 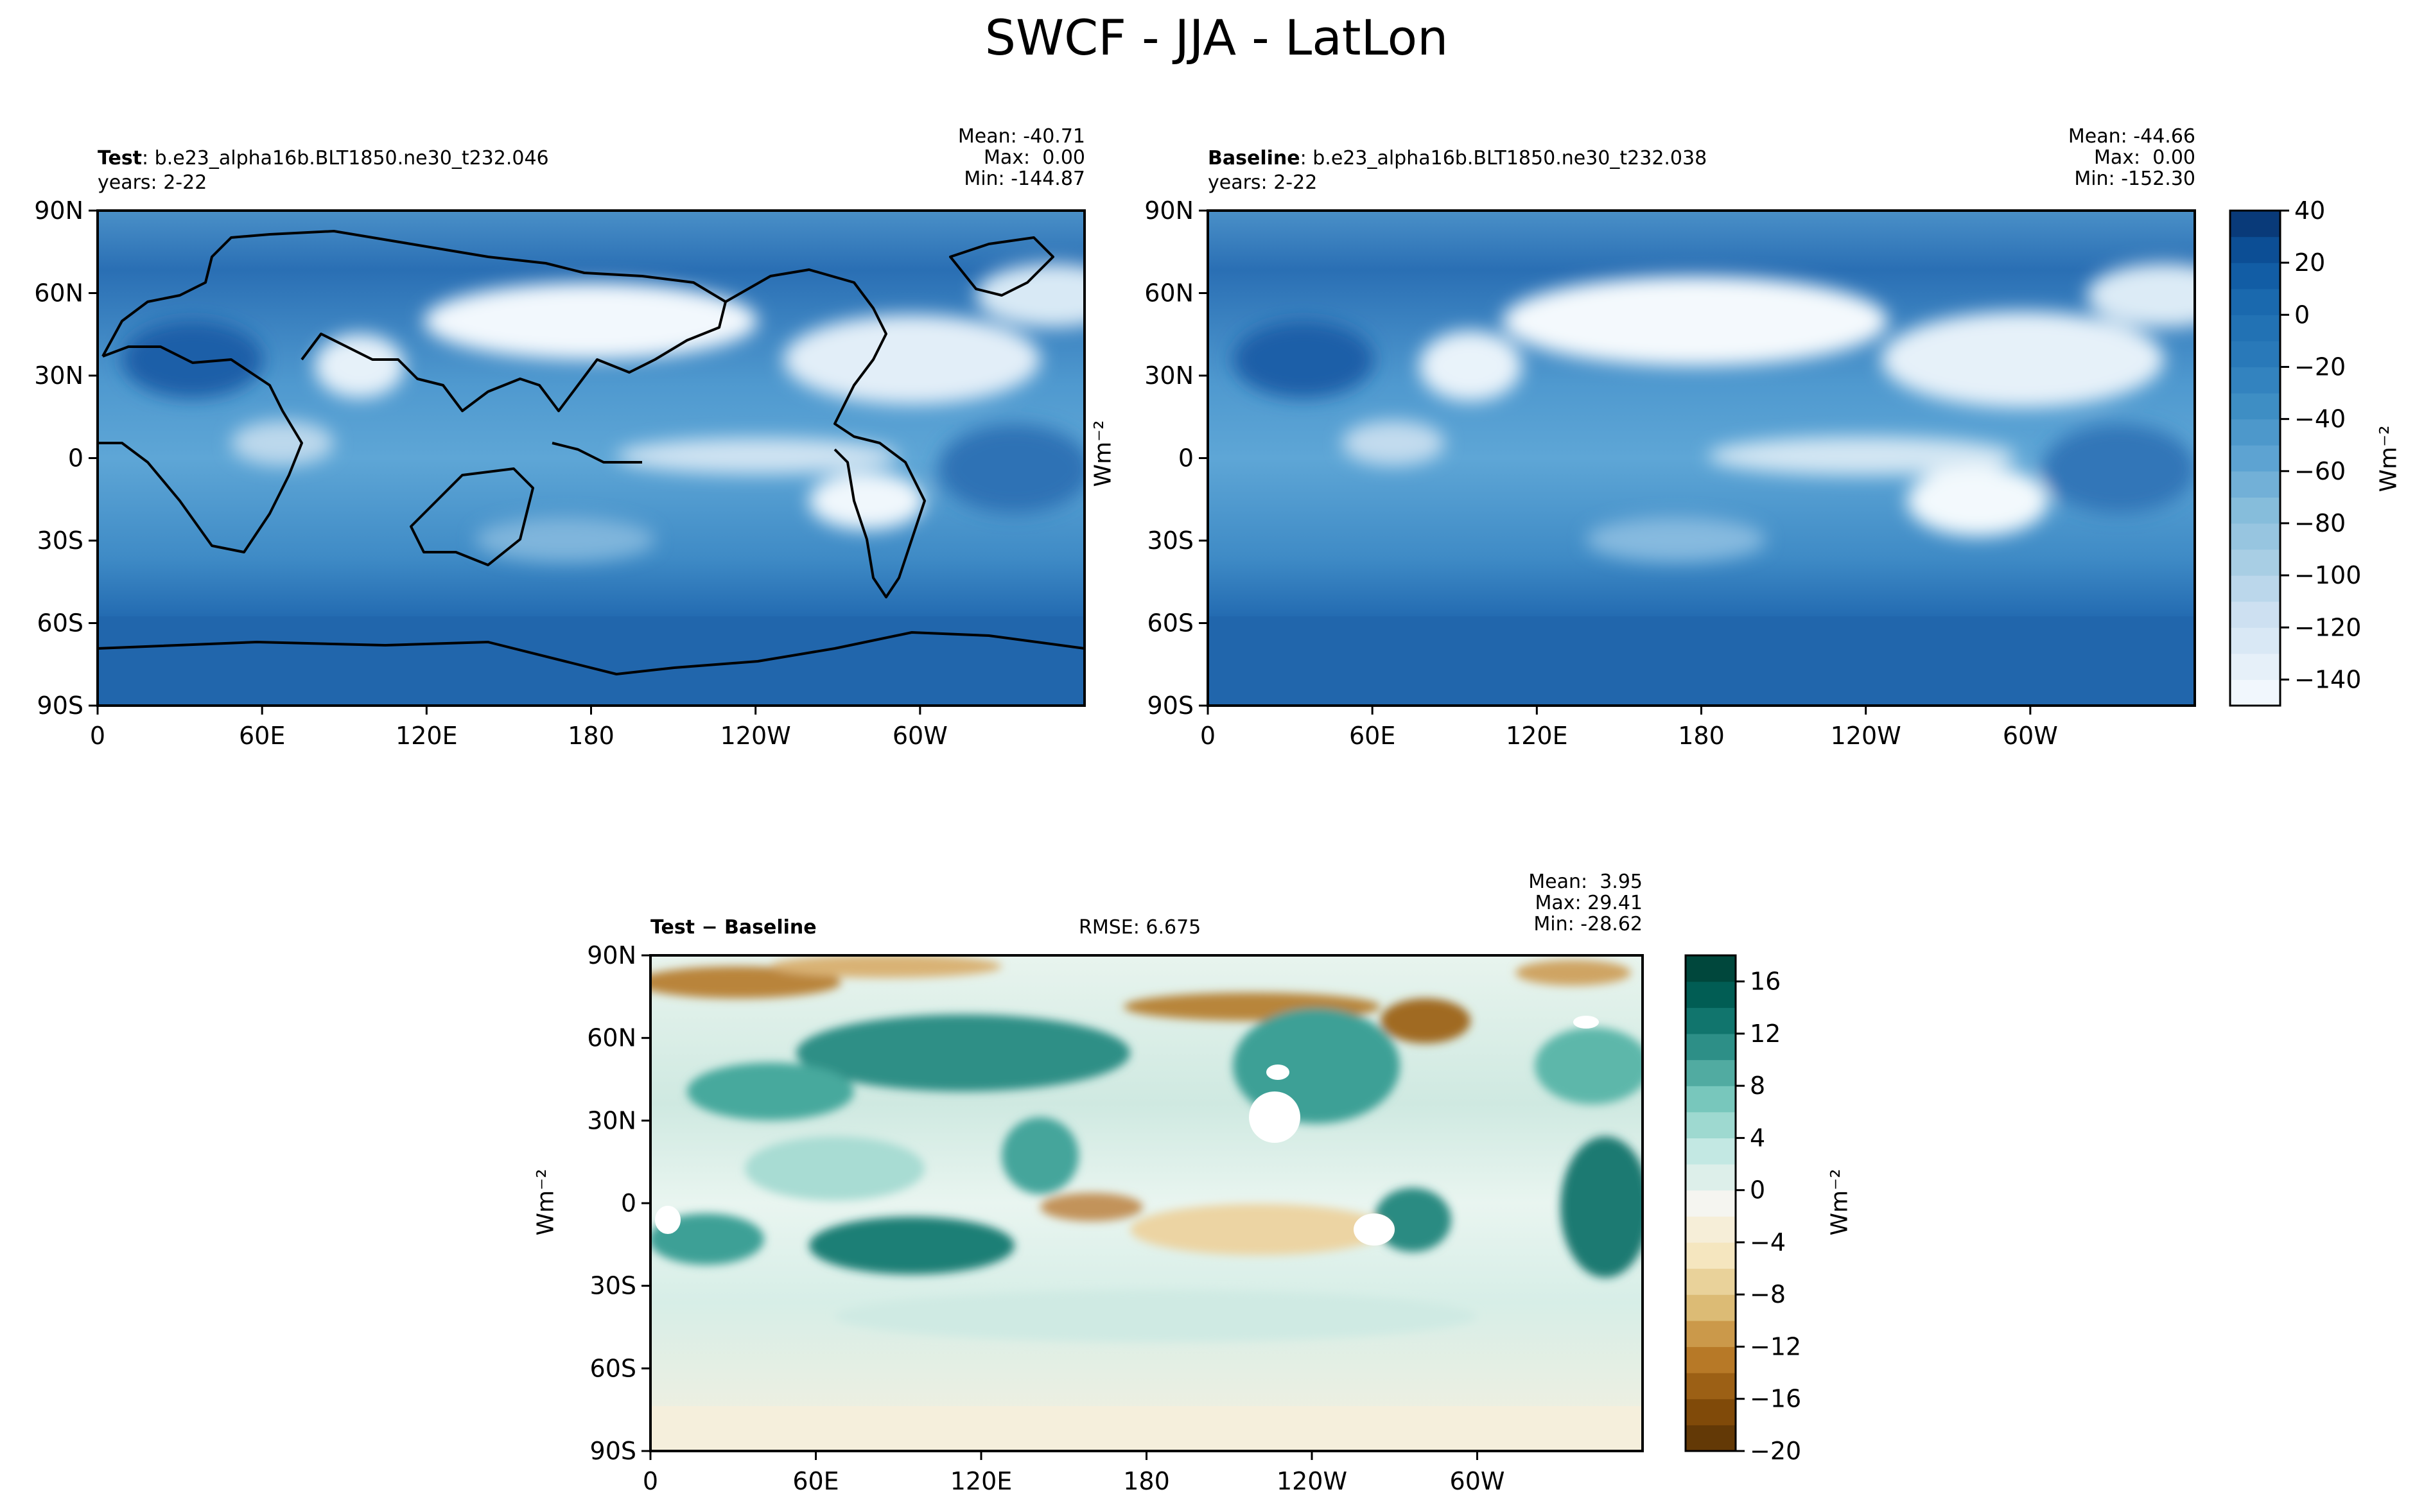 I want to click on colorbar-tick-label: −60, so click(x=2320, y=471).